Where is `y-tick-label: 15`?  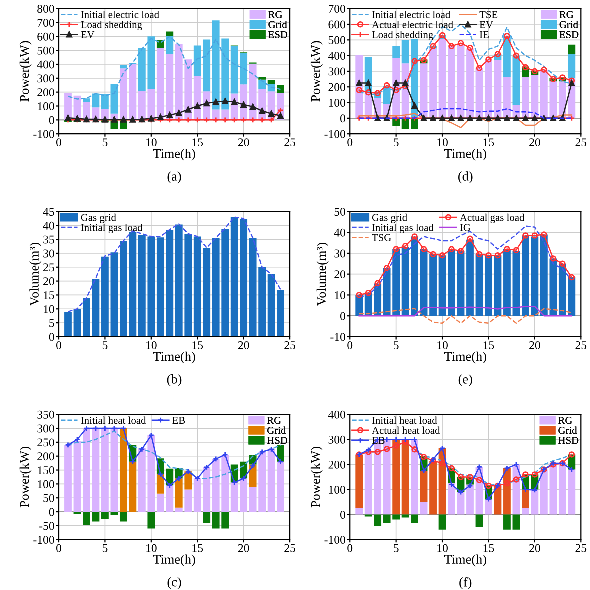
y-tick-label: 15 is located at coordinates (49, 296).